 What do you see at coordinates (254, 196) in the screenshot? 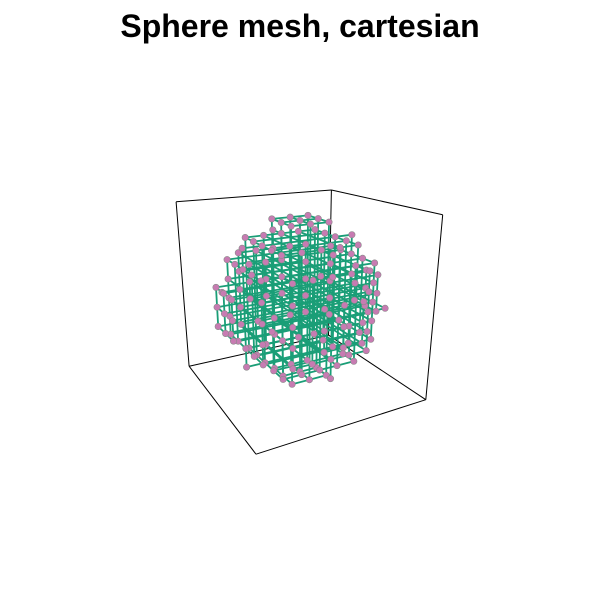
I see `box-edge` at bounding box center [254, 196].